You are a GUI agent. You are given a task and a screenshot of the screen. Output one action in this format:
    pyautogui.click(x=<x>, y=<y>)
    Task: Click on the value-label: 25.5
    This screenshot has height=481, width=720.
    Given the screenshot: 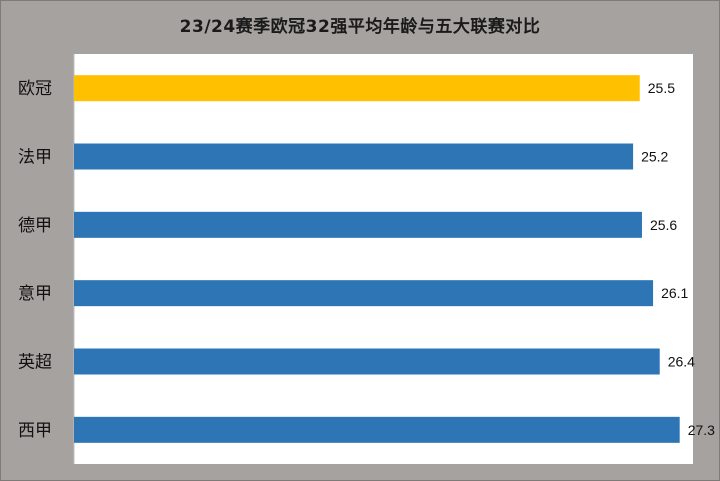 What is the action you would take?
    pyautogui.click(x=661, y=88)
    